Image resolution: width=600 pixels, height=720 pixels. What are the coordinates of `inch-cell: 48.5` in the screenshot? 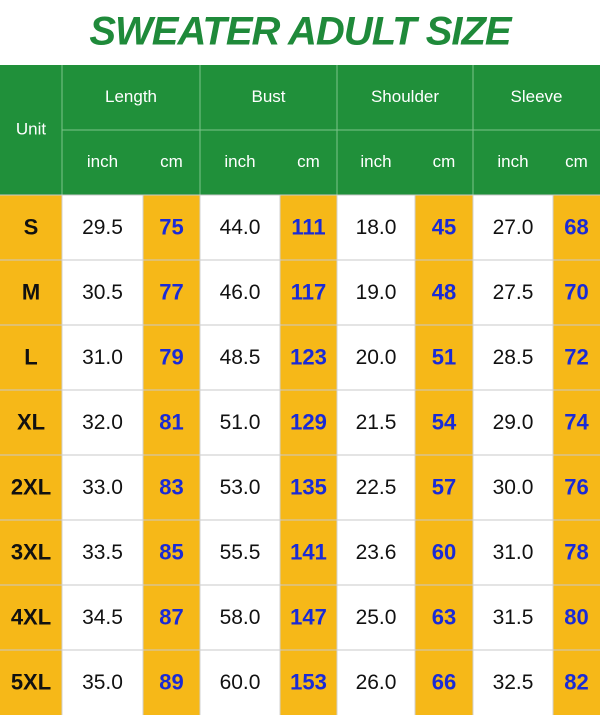 It's located at (240, 357).